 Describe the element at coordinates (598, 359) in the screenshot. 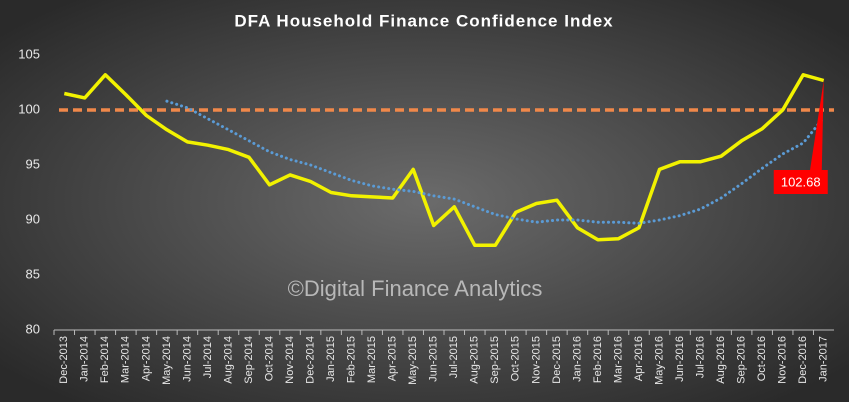

I see `x-tick-label: Feb-2016` at that location.